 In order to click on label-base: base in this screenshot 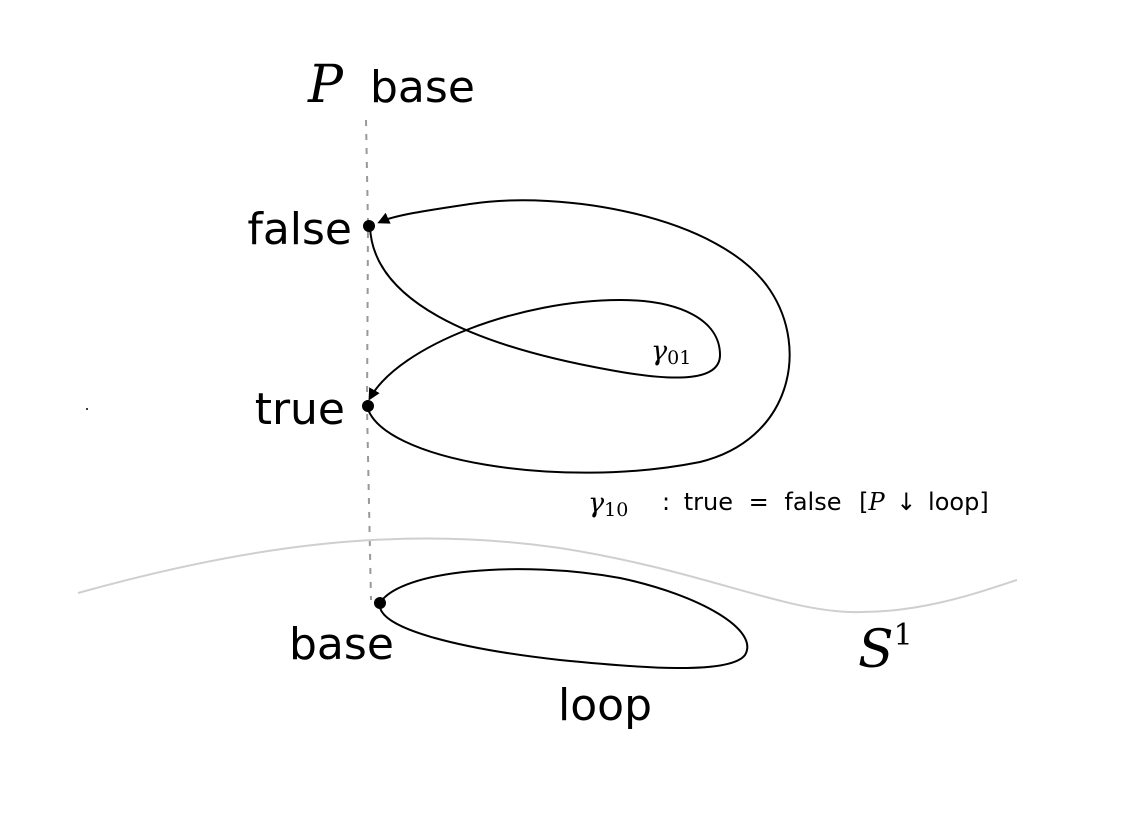, I will do `click(341, 644)`.